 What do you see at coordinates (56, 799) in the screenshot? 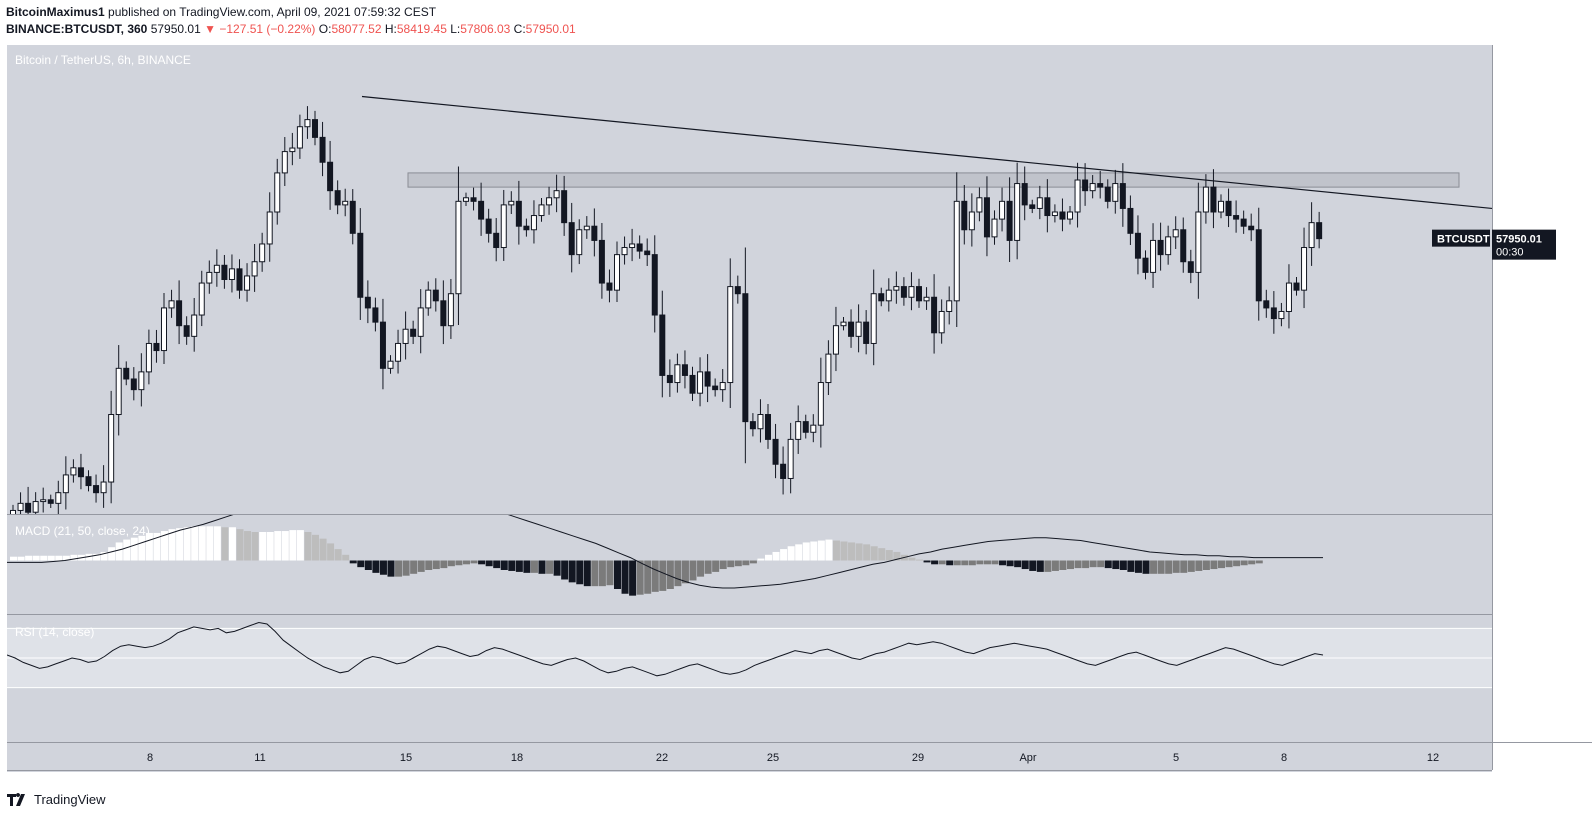
I see `tradingview-brand: TradingView` at bounding box center [56, 799].